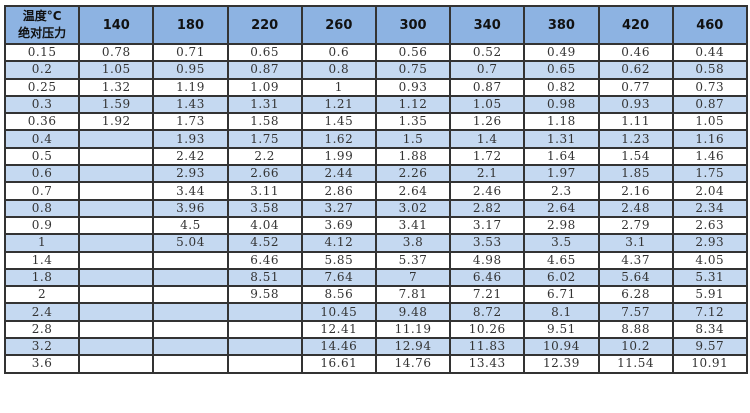  I want to click on value-cell: 2.1, so click(487, 174).